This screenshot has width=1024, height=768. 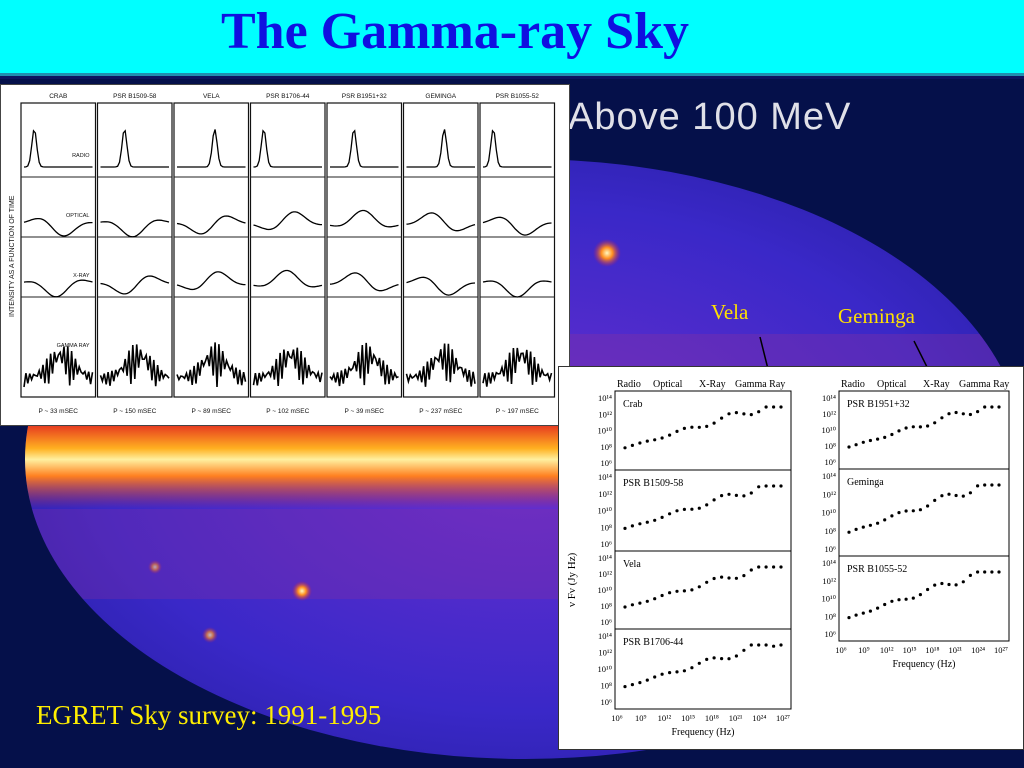 I want to click on band-header: Optical, so click(x=892, y=384).